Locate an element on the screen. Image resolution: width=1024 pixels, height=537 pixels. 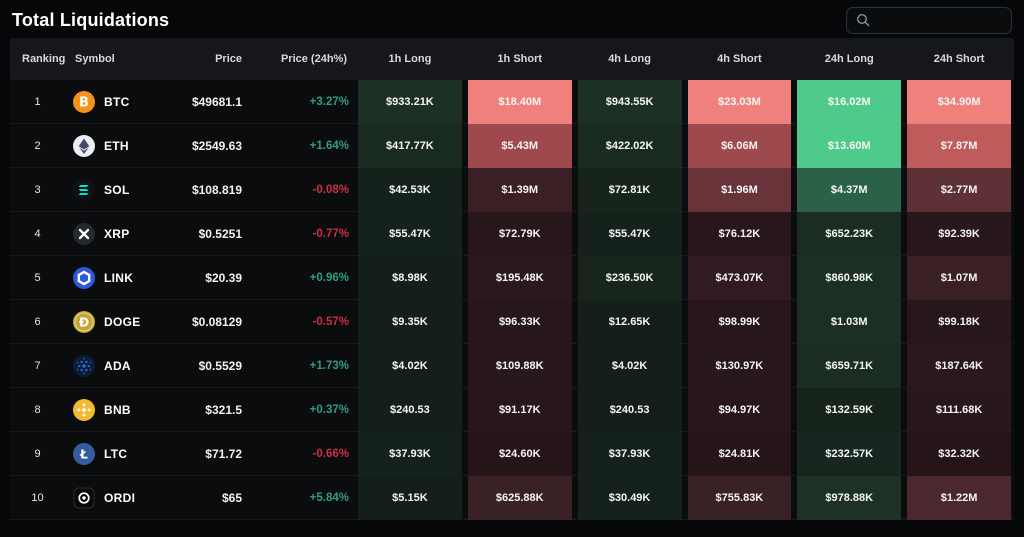
col-header-price-24h: Price (24h%) is located at coordinates (302, 59).